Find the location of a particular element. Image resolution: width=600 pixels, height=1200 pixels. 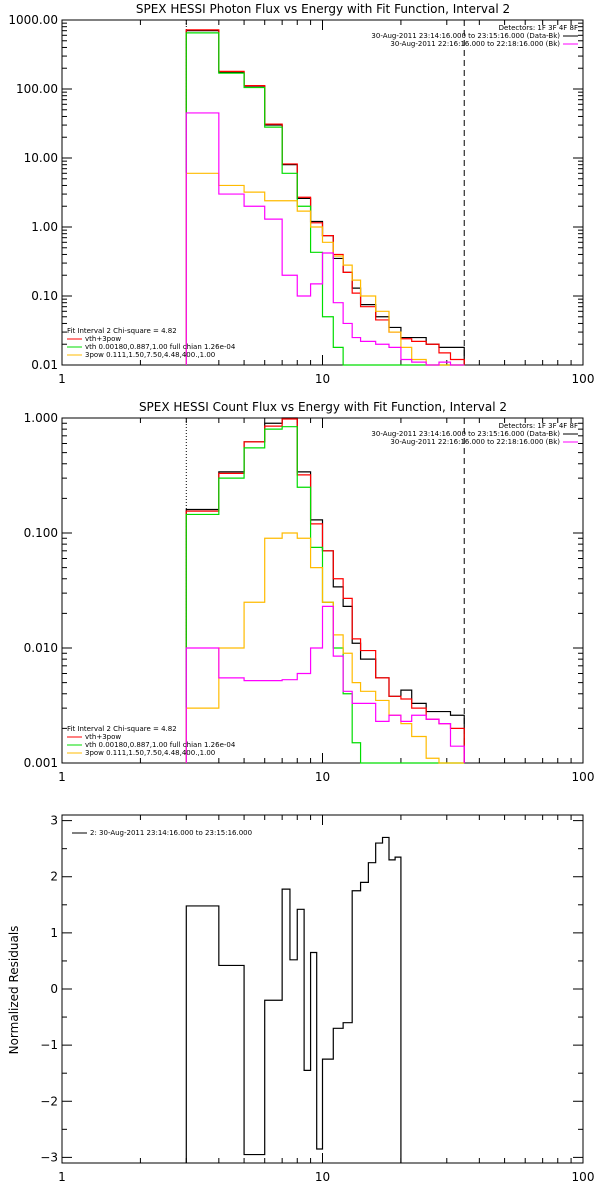

y-tick-label: 100.00 is located at coordinates (37, 89).